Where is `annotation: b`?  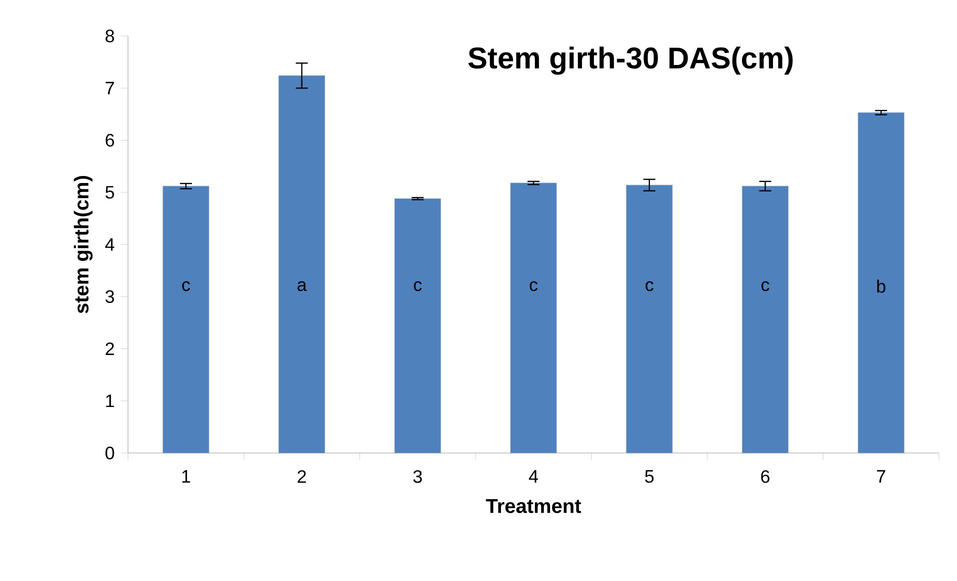
annotation: b is located at coordinates (881, 286).